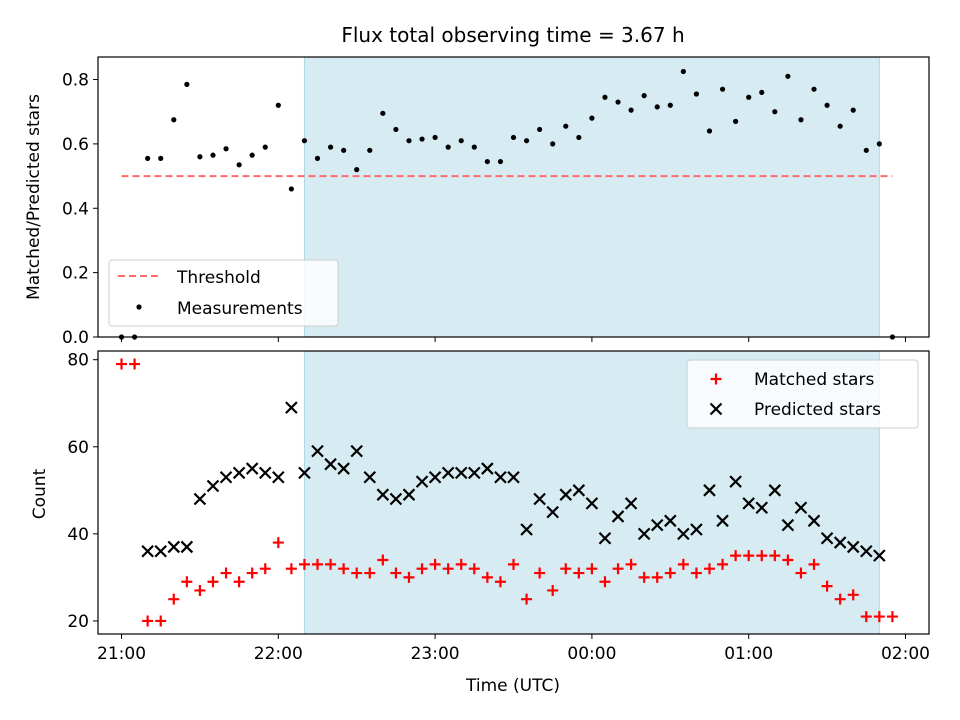  Describe the element at coordinates (814, 380) in the screenshot. I see `matched-stars-legend-label: Matched stars` at that location.